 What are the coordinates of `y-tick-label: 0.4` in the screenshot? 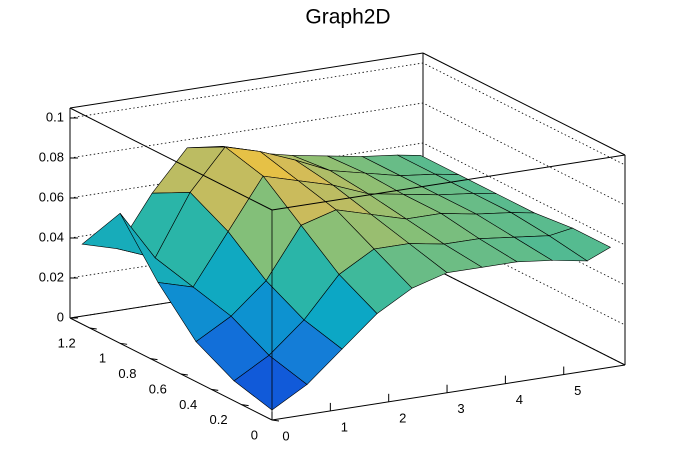 It's located at (188, 404).